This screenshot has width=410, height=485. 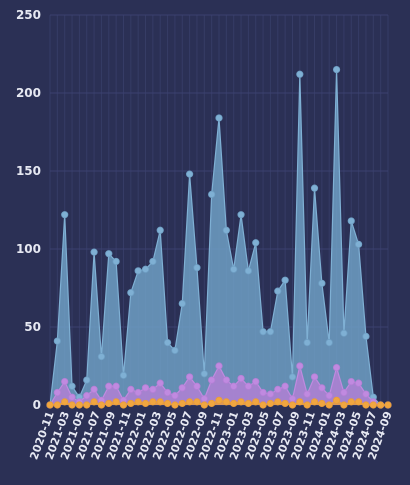 I want to click on series-area, so click(x=219, y=385).